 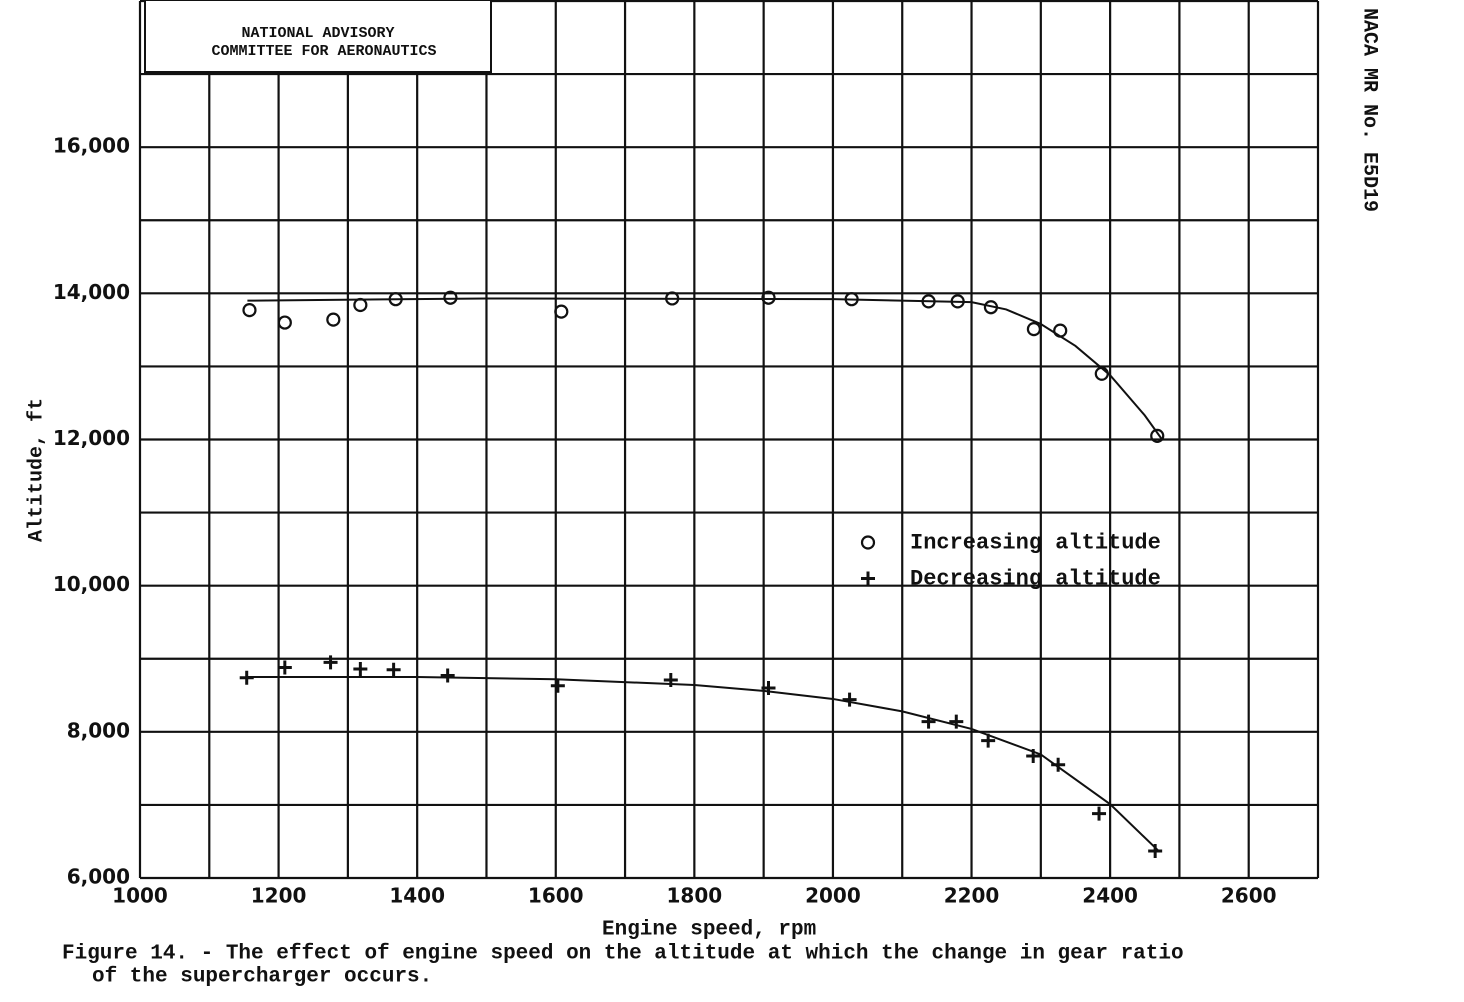 I want to click on y-tick-label: 8,000, so click(x=98, y=730).